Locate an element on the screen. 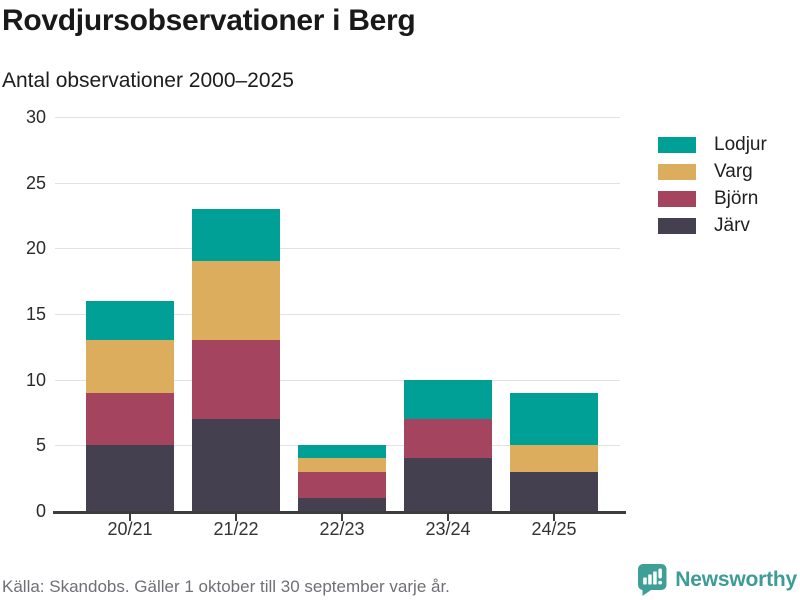 The image size is (800, 600). bar-segment-björn-23/24 is located at coordinates (448, 439).